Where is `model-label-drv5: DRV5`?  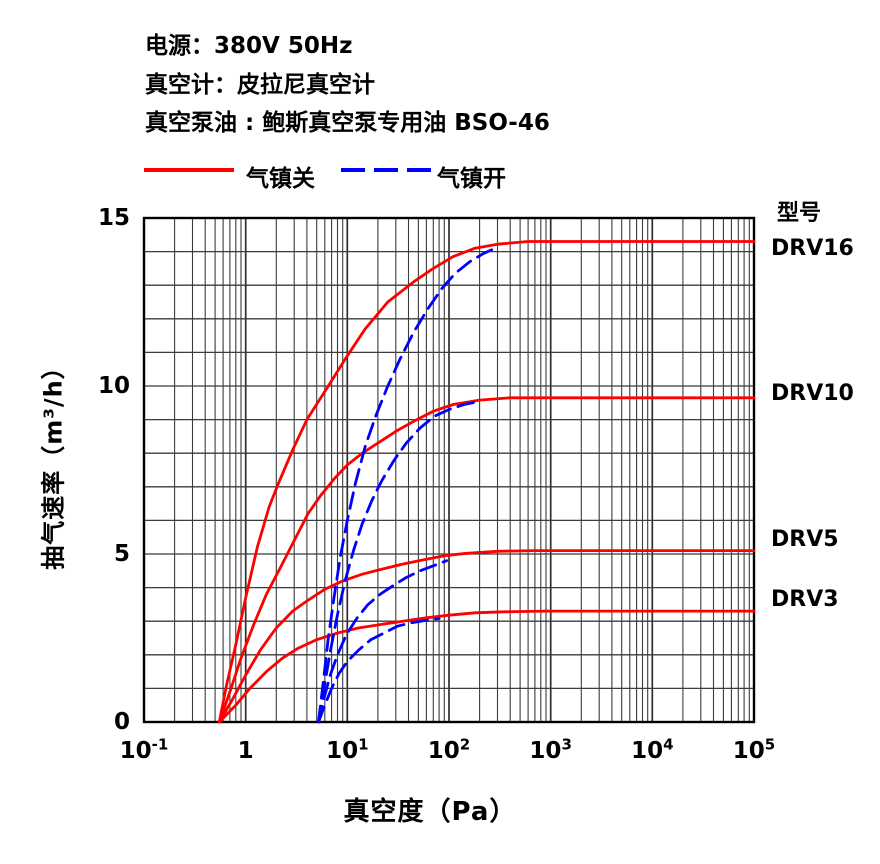
model-label-drv5: DRV5 is located at coordinates (805, 539).